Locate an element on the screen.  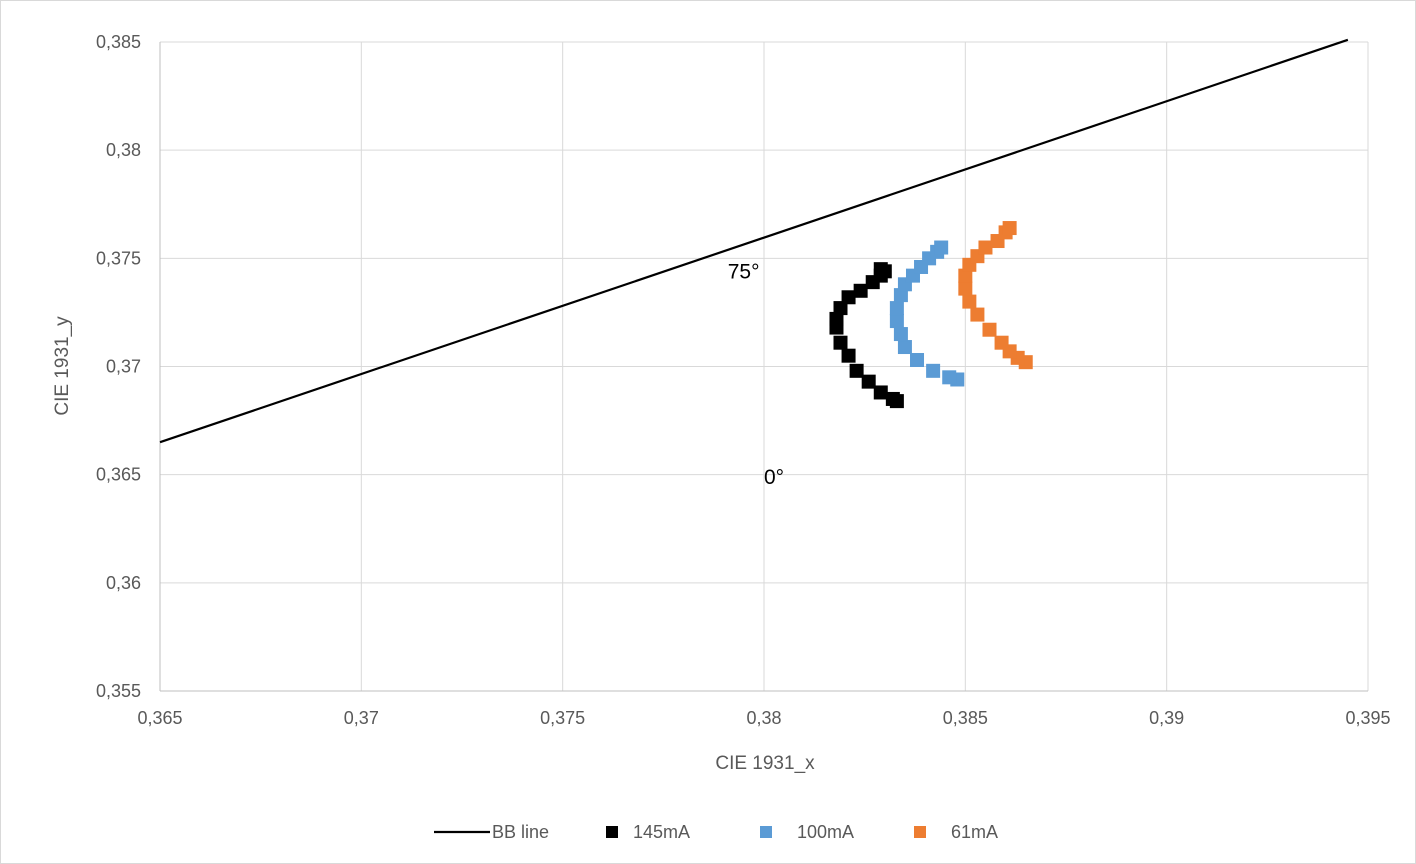
annotation-label: 0° is located at coordinates (774, 477).